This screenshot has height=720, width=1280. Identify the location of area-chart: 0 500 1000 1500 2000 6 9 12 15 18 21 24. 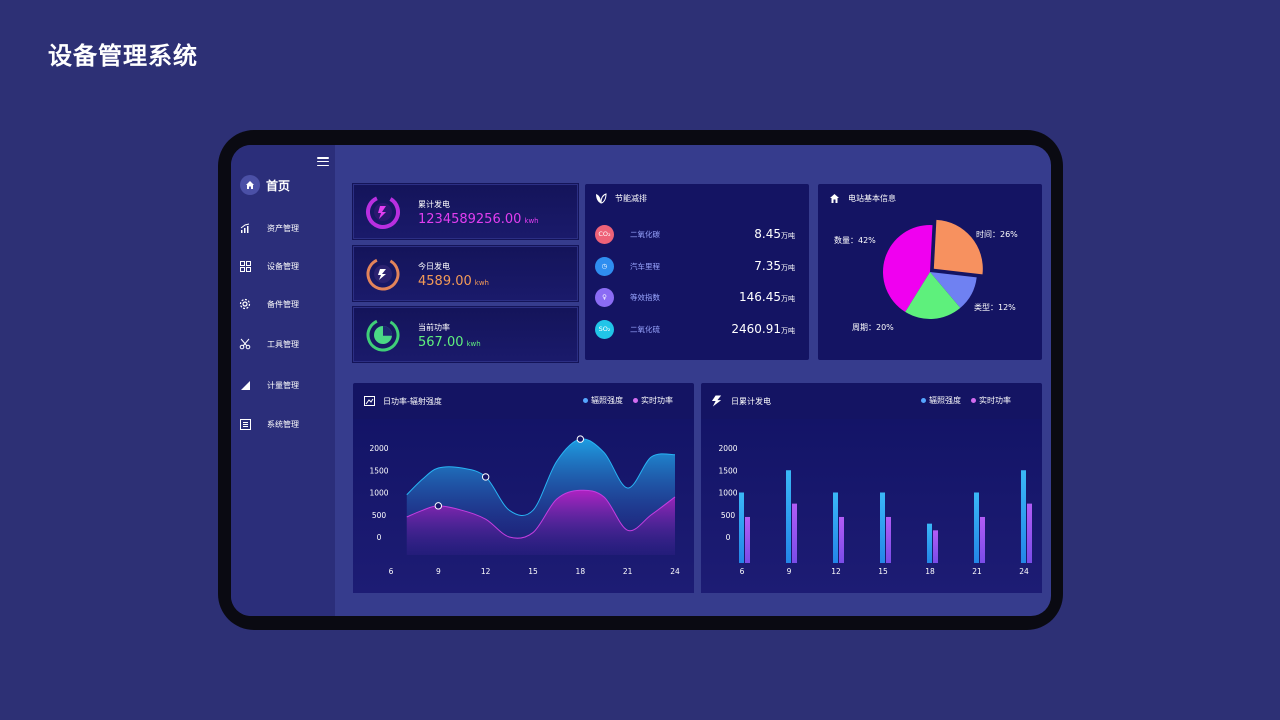
(523, 506).